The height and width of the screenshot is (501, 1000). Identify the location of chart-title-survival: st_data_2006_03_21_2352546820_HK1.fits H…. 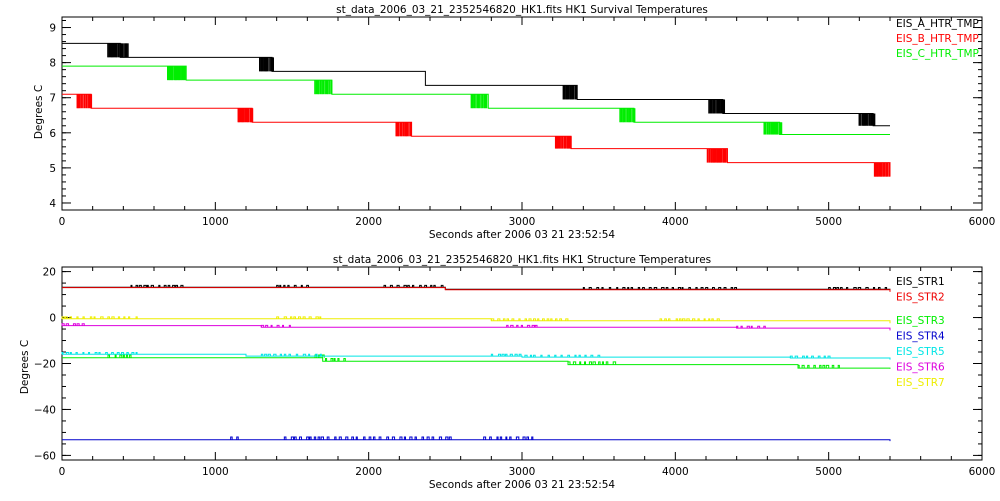
(522, 10).